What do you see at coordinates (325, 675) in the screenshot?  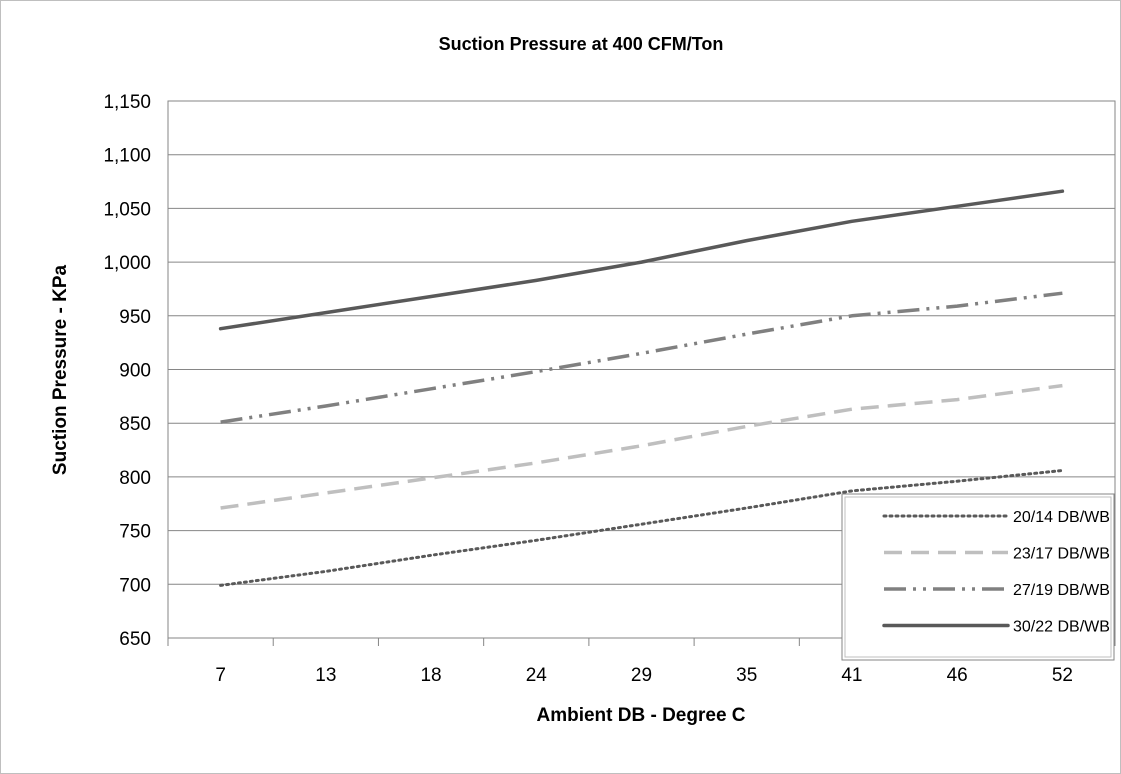 I see `x-tick-label: 13` at bounding box center [325, 675].